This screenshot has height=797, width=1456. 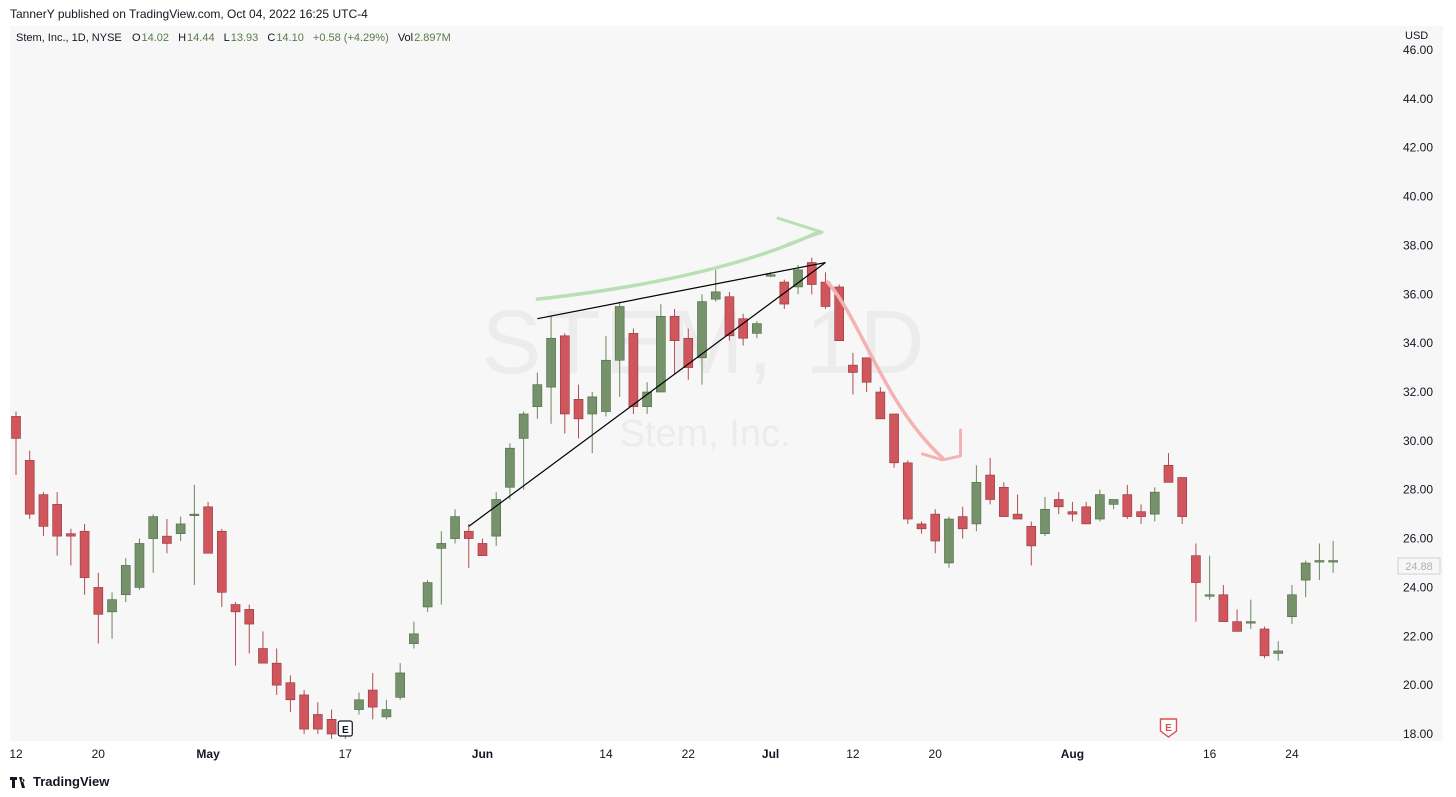 What do you see at coordinates (1417, 36) in the screenshot?
I see `currency-label: USD` at bounding box center [1417, 36].